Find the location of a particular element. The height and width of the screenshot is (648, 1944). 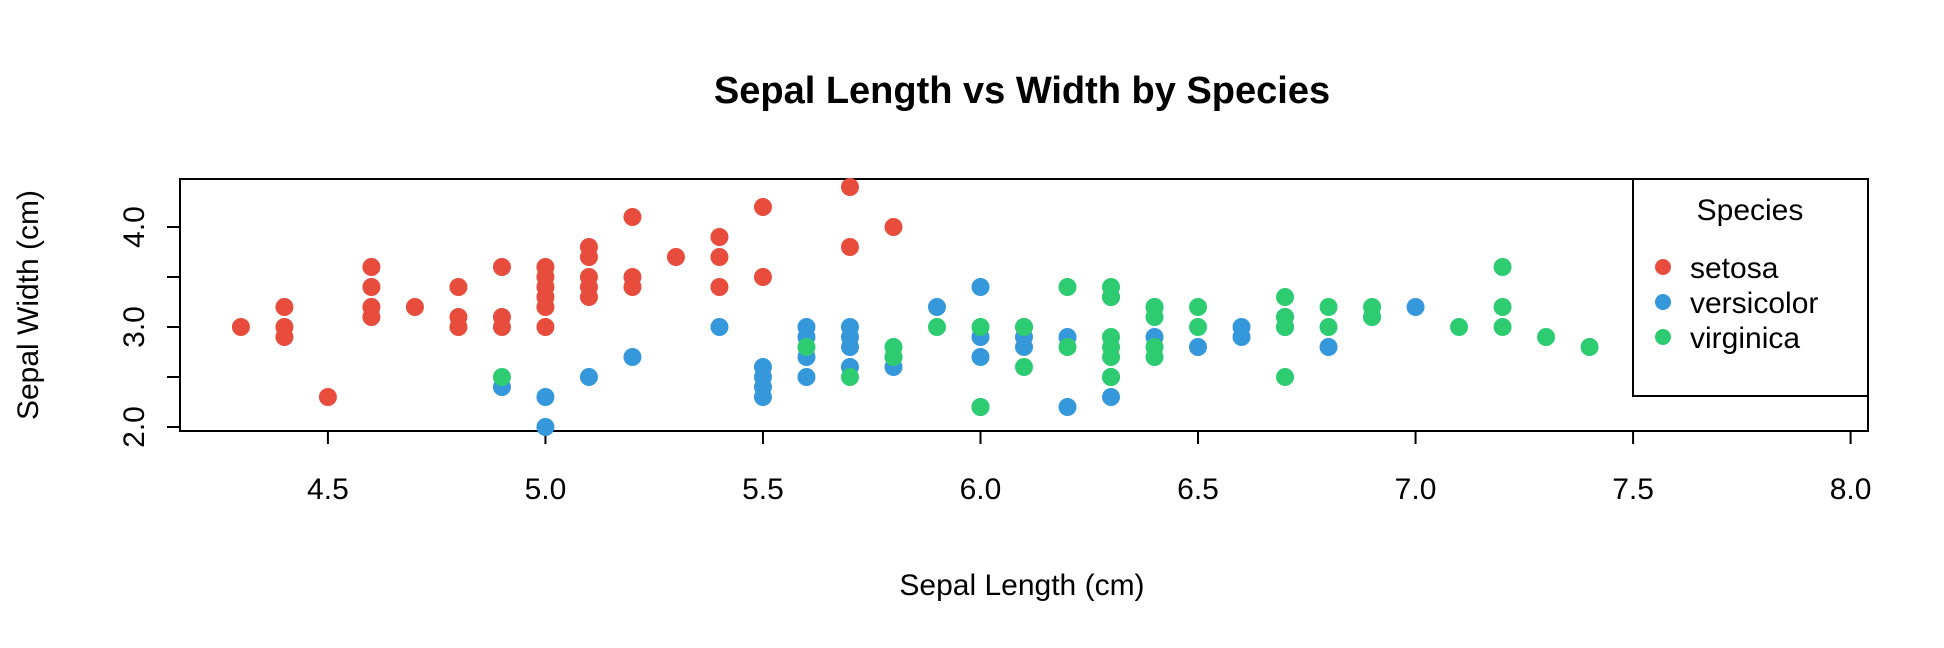

x-axis: 4.5 5.0 5.5 6.0 6.5 7.0 7.5 8.0 is located at coordinates (1089, 468).